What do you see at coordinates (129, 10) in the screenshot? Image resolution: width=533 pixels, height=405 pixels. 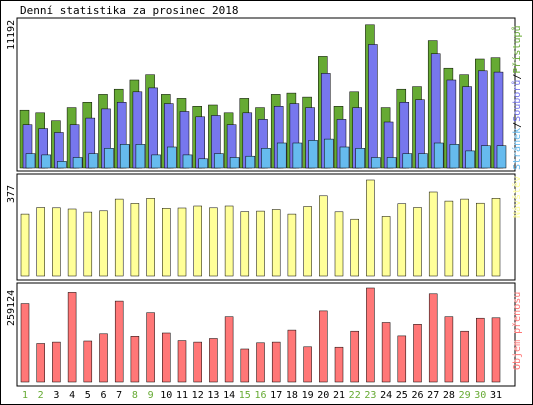 I see `chart-title: Denní statistika za prosinec 2018` at bounding box center [129, 10].